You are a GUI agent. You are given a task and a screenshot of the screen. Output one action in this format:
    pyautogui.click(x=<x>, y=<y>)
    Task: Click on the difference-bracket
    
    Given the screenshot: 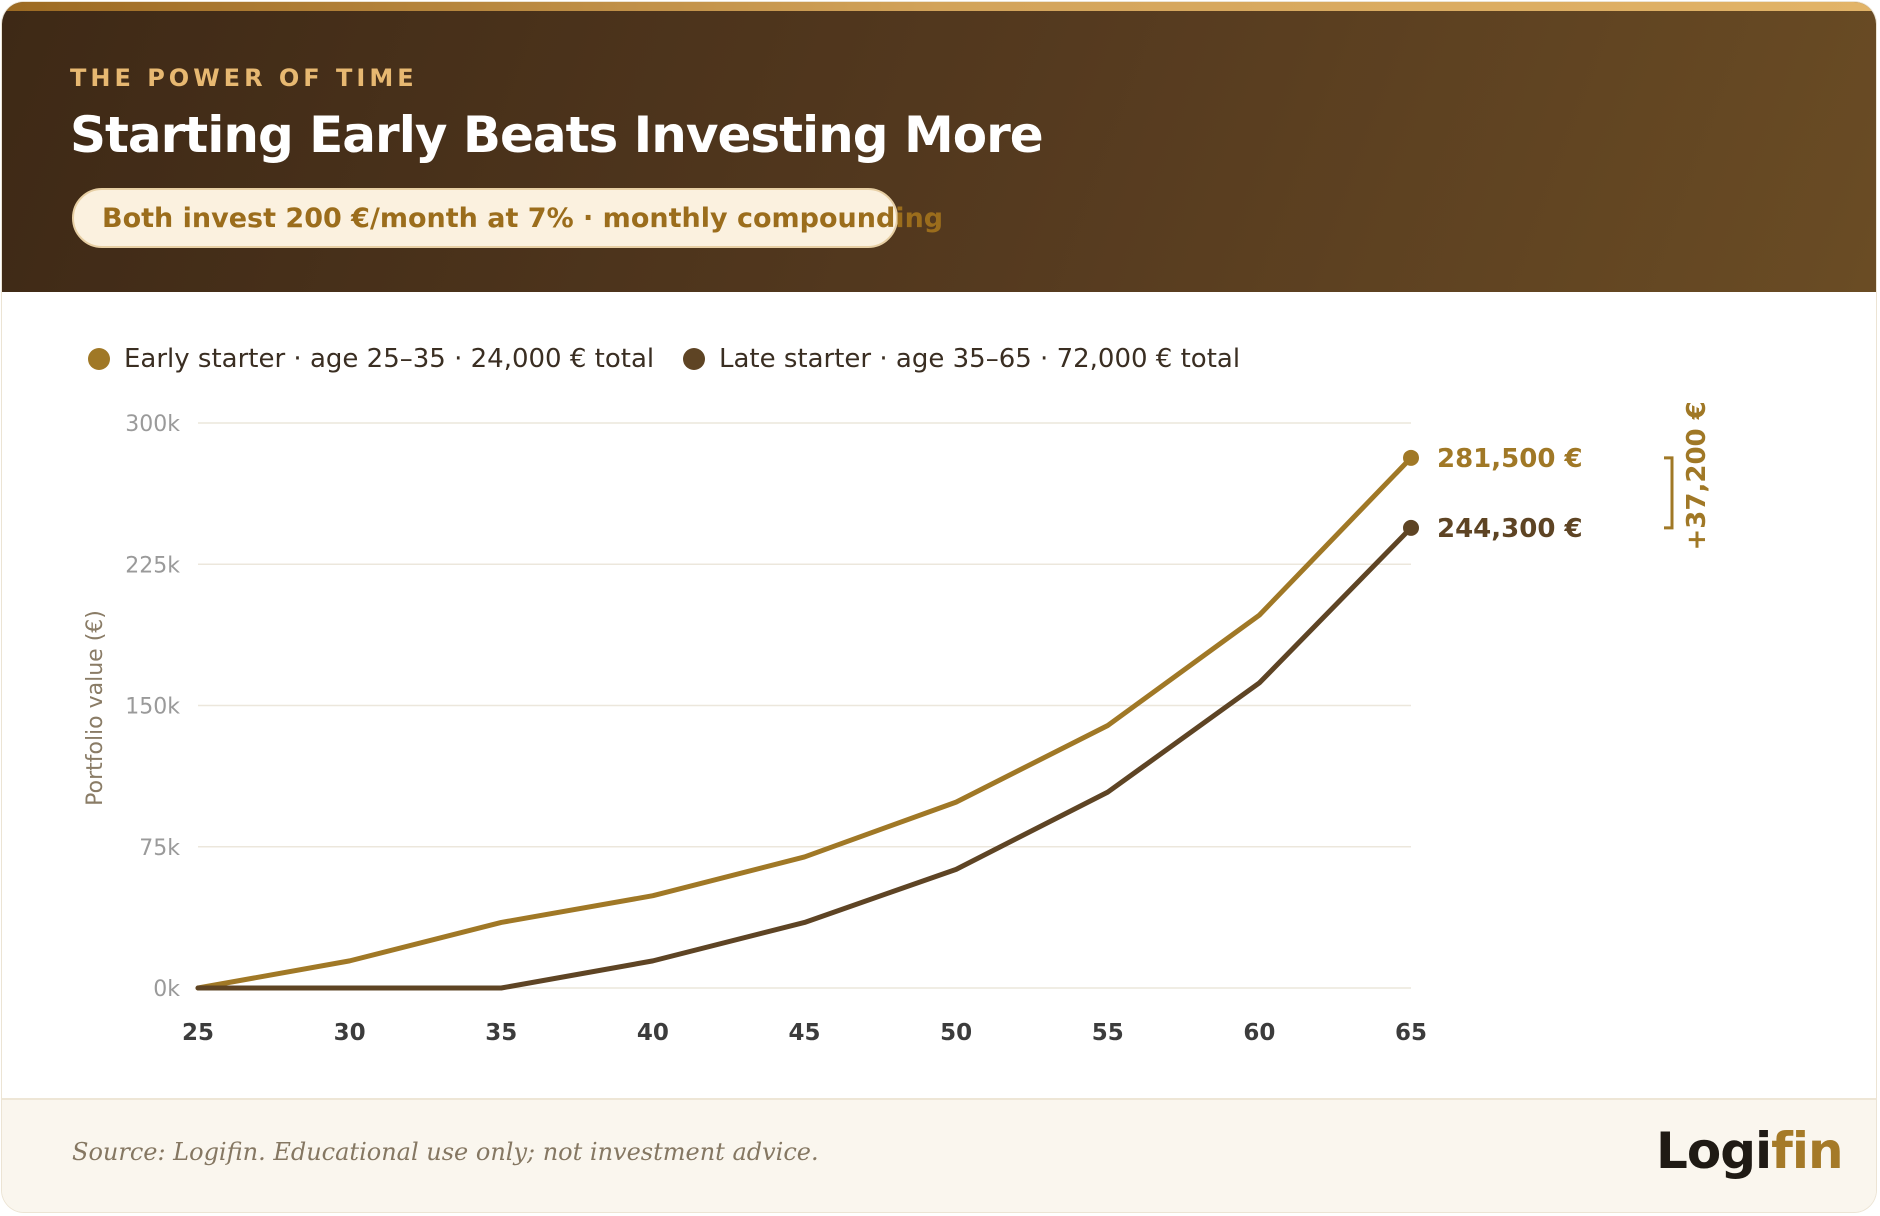 What is the action you would take?
    pyautogui.click(x=1669, y=493)
    